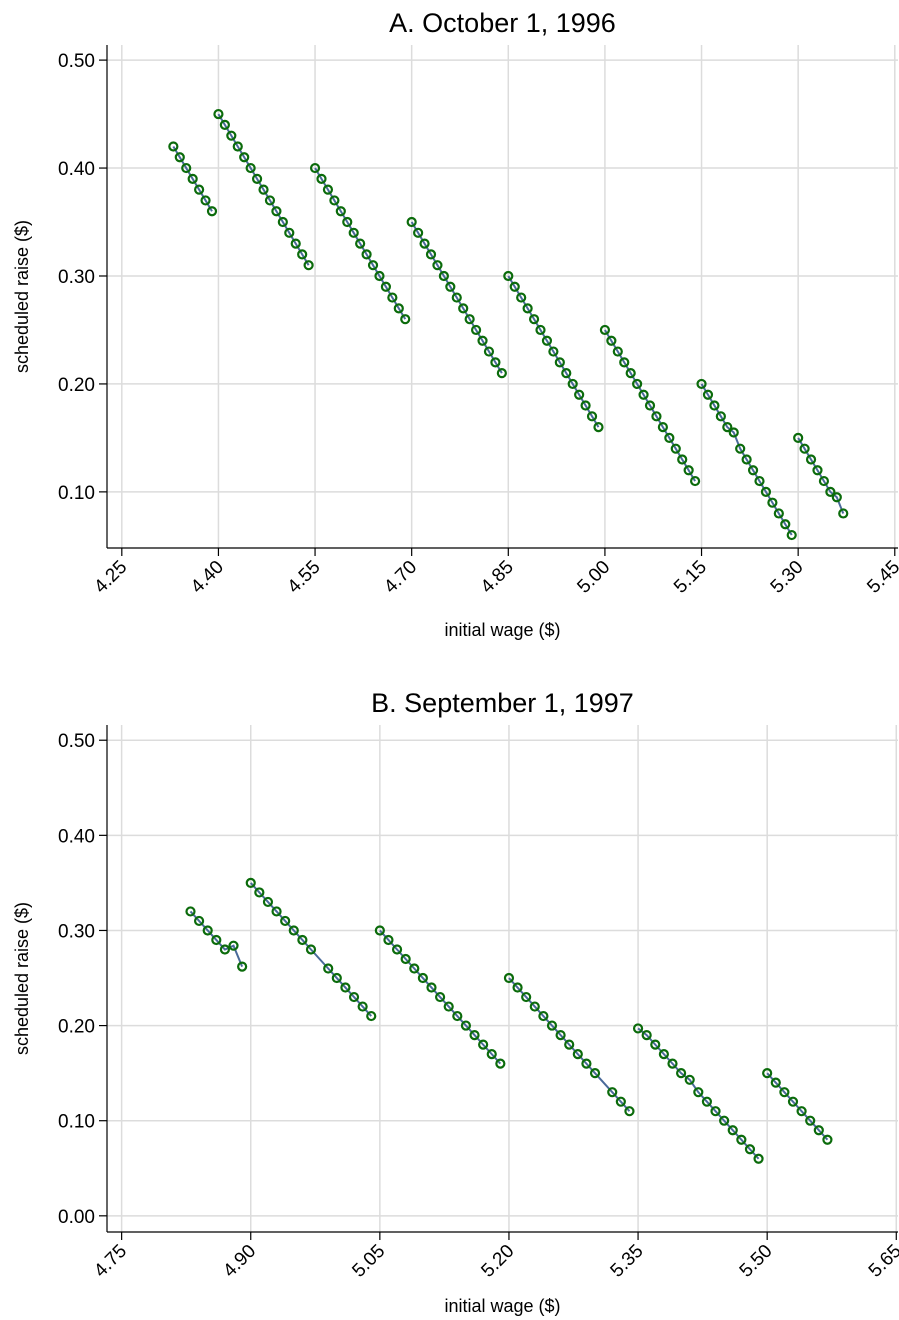 The width and height of the screenshot is (899, 1320). I want to click on x-tick-label: 5.20, so click(497, 1261).